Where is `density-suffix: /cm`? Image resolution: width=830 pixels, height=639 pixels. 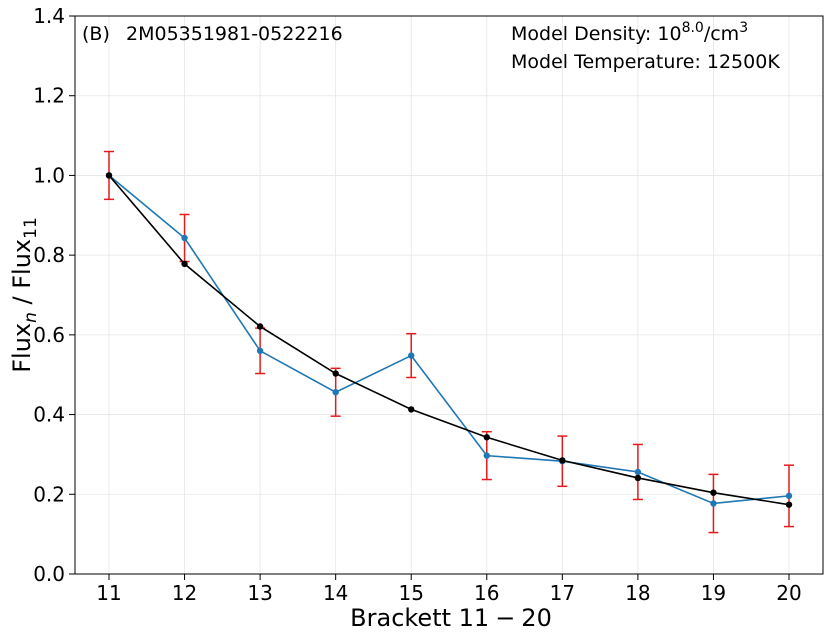
density-suffix: /cm is located at coordinates (721, 34).